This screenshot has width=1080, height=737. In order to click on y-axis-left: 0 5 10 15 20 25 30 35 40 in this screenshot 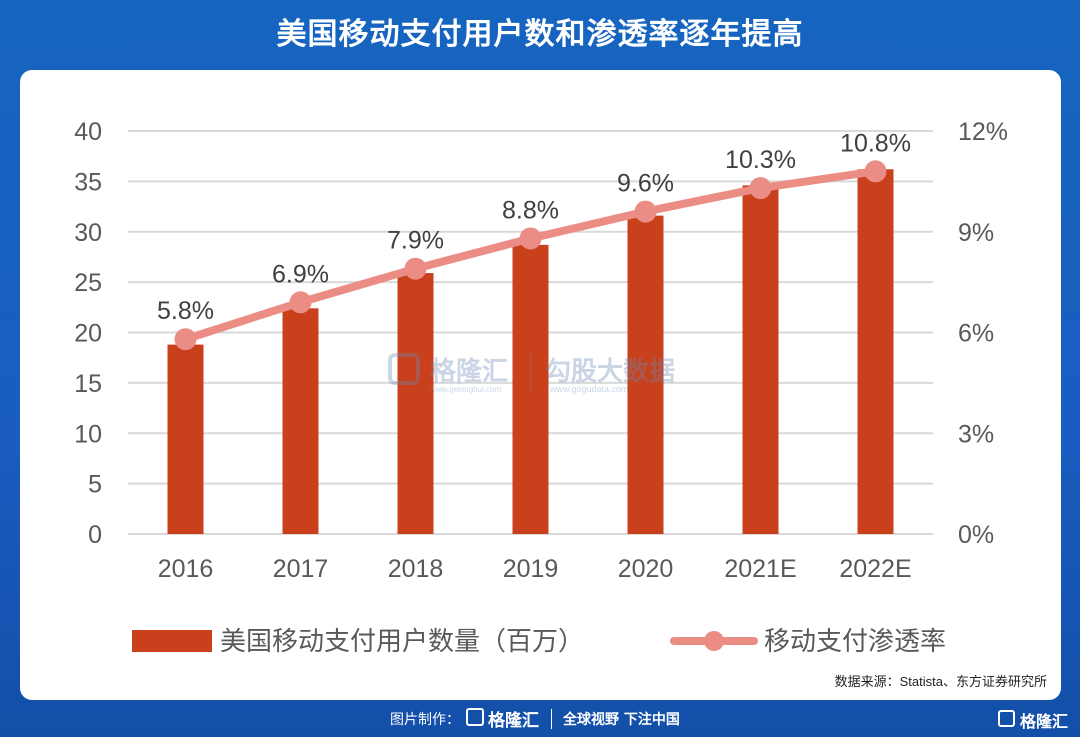, I will do `click(88, 333)`.